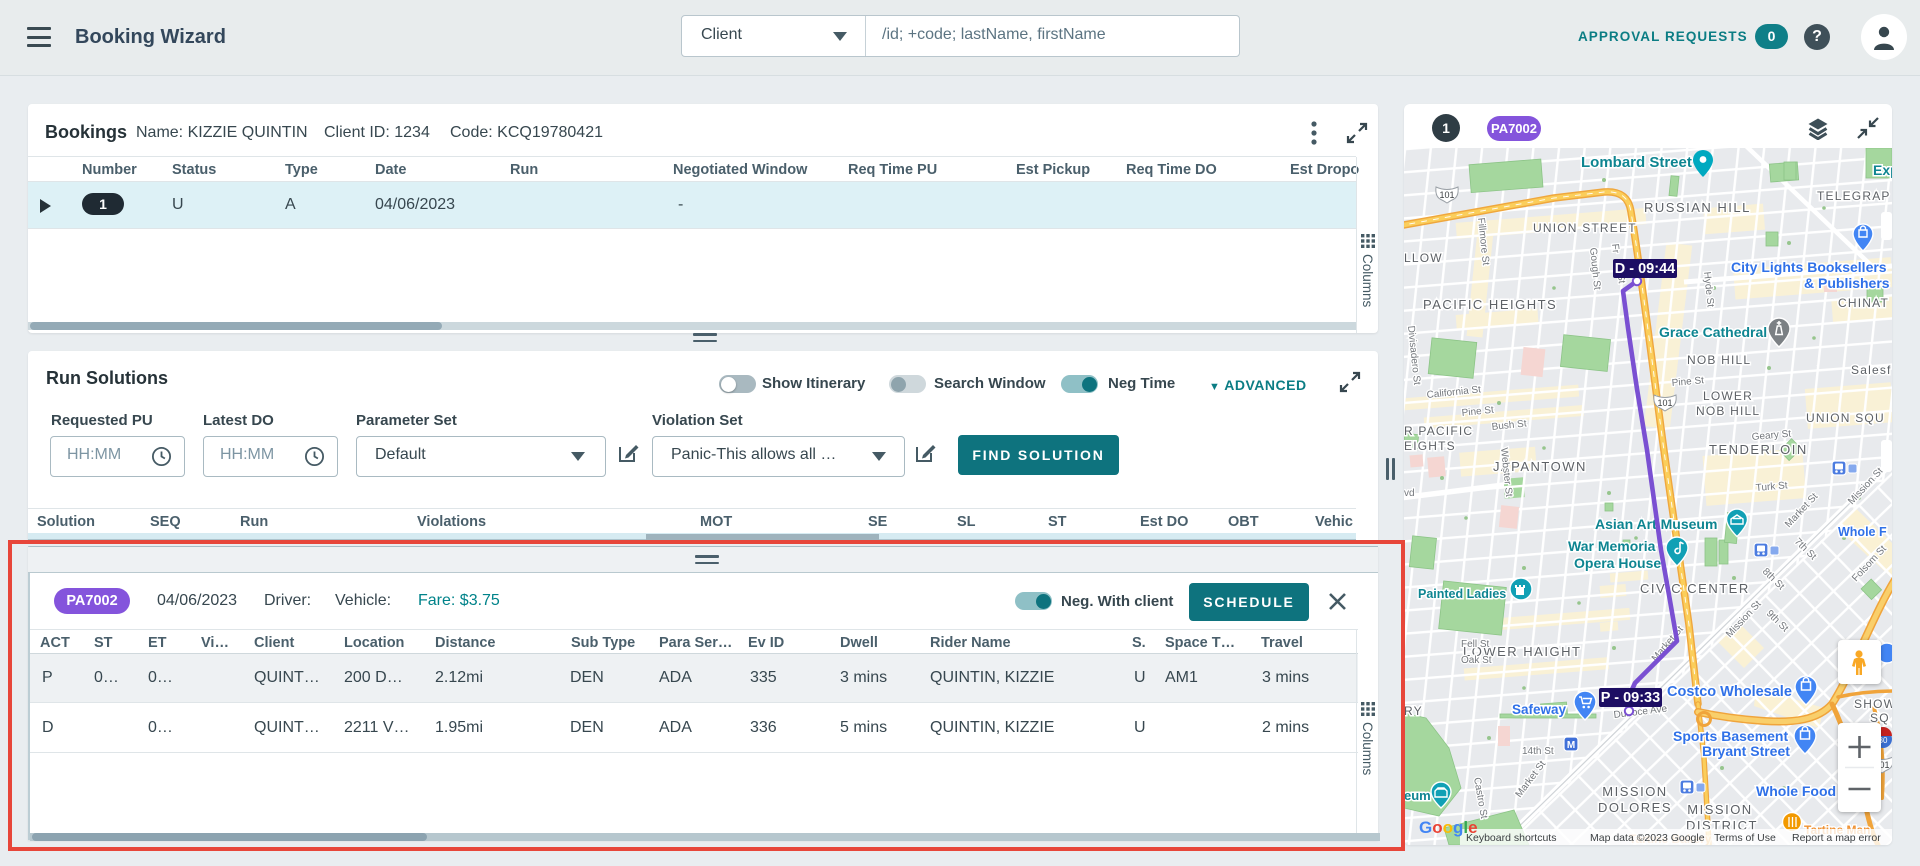 The height and width of the screenshot is (866, 1920). What do you see at coordinates (1880, 718) in the screenshot?
I see `svg-text: SQ` at bounding box center [1880, 718].